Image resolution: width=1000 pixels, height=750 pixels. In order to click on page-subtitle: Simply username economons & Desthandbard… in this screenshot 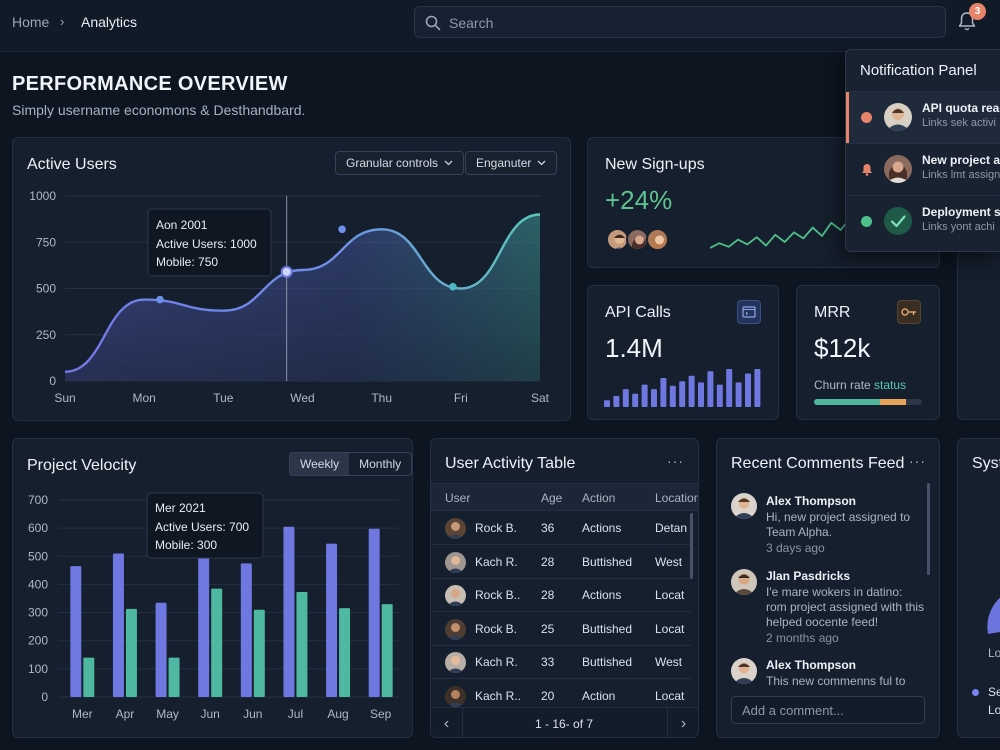, I will do `click(159, 110)`.